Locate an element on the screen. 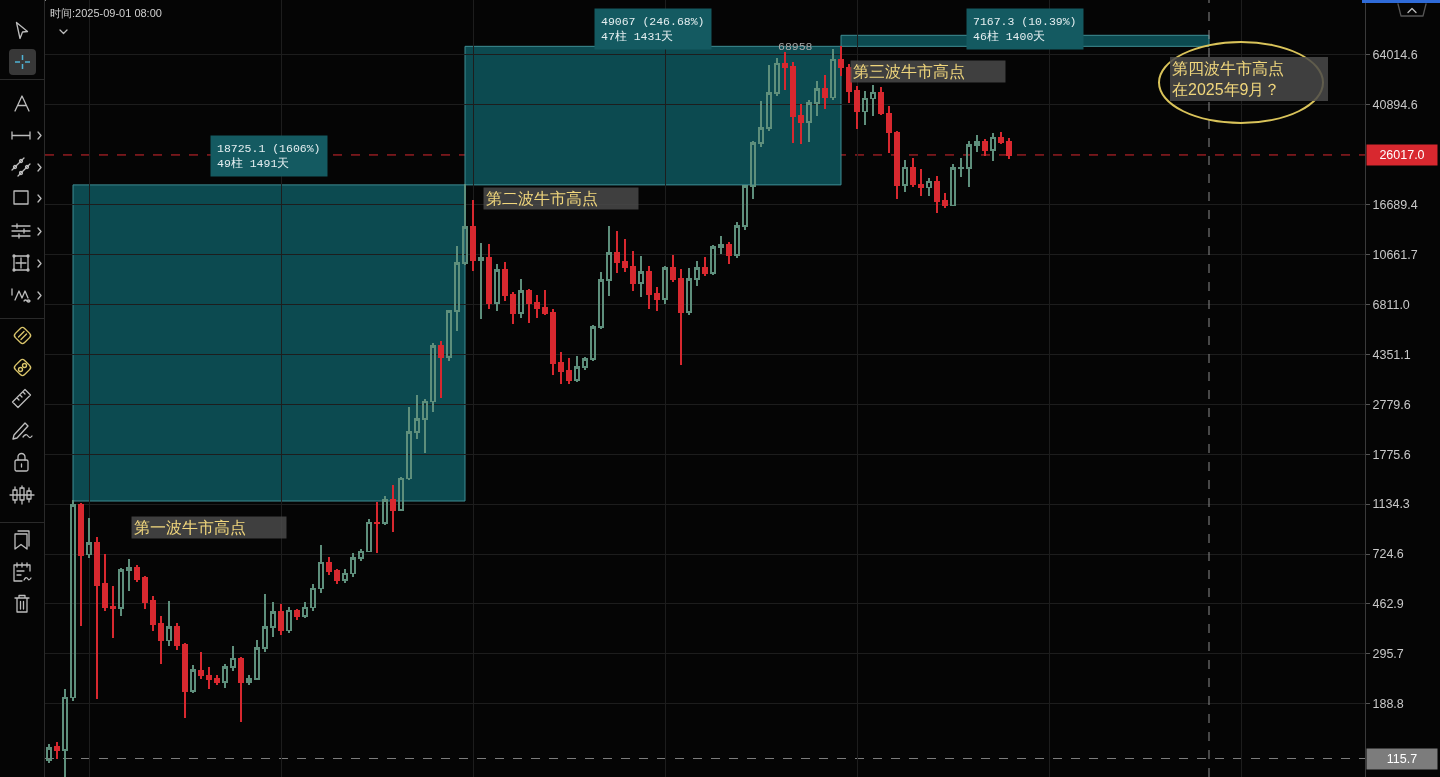 This screenshot has height=777, width=1440. y-tick-label: 10661.7 is located at coordinates (1395, 254).